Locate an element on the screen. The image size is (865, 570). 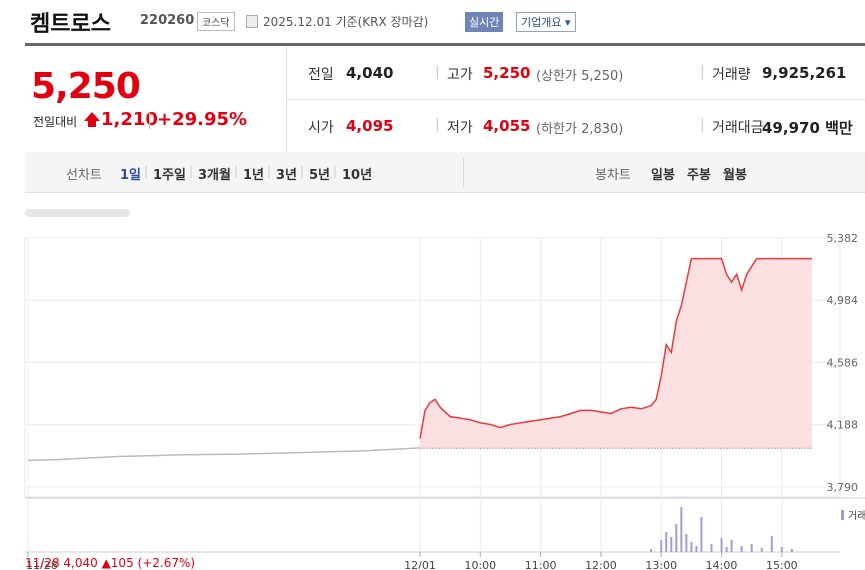
up-arrow is located at coordinates (92, 116).